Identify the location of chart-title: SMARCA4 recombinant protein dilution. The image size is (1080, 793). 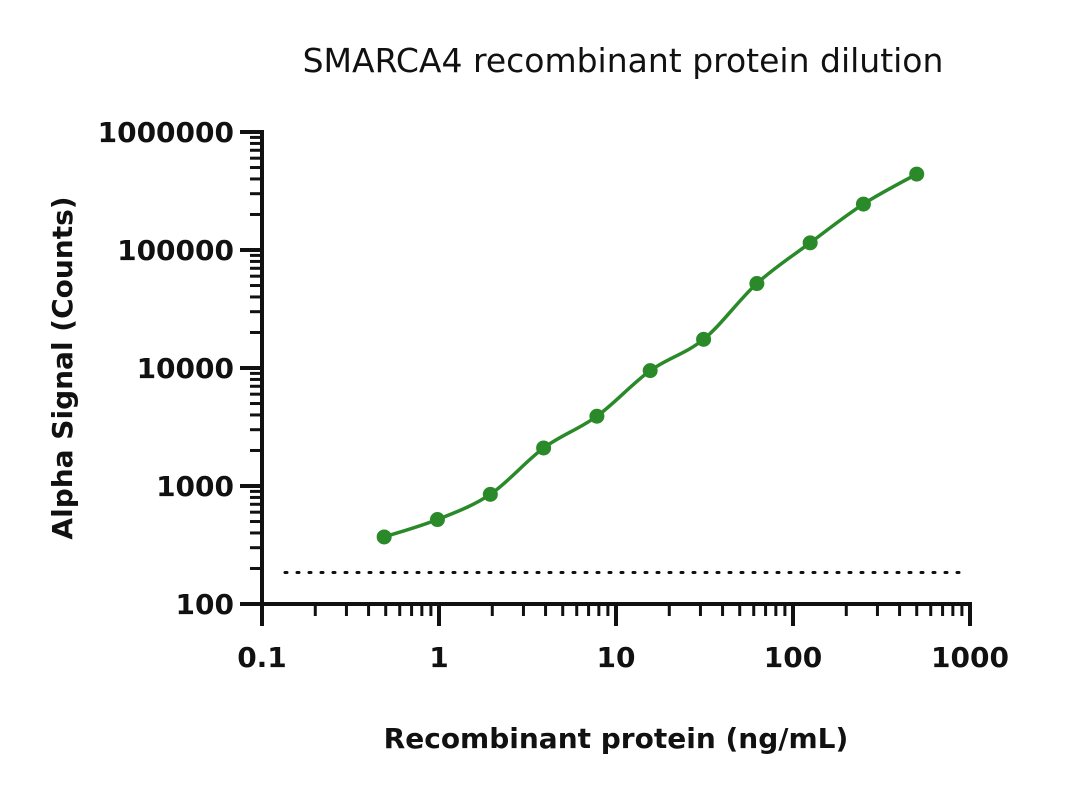
(623, 60).